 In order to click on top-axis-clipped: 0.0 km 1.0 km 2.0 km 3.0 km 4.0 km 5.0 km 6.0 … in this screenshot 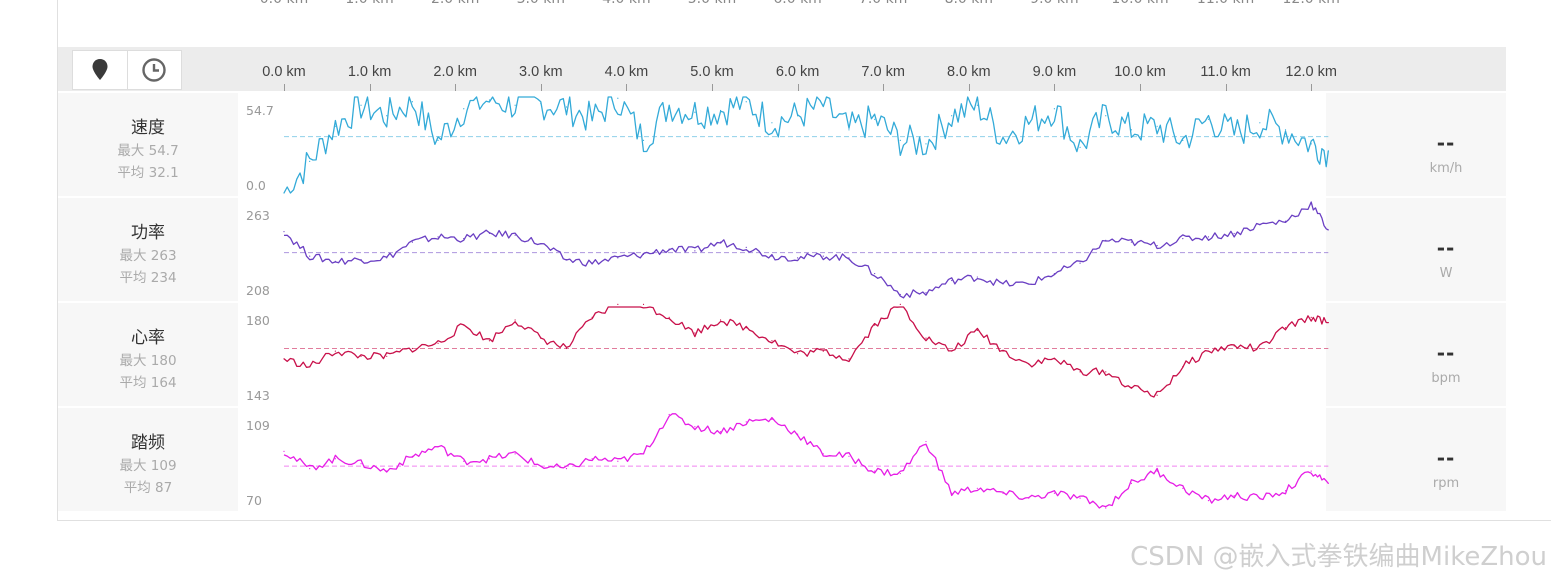, I will do `click(775, 5)`.